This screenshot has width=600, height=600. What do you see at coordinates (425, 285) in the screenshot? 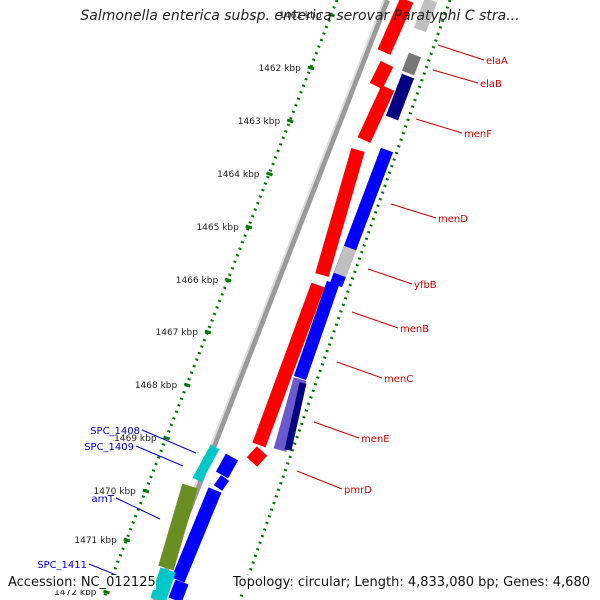
I see `gene-label-yfbB: yfbB` at bounding box center [425, 285].